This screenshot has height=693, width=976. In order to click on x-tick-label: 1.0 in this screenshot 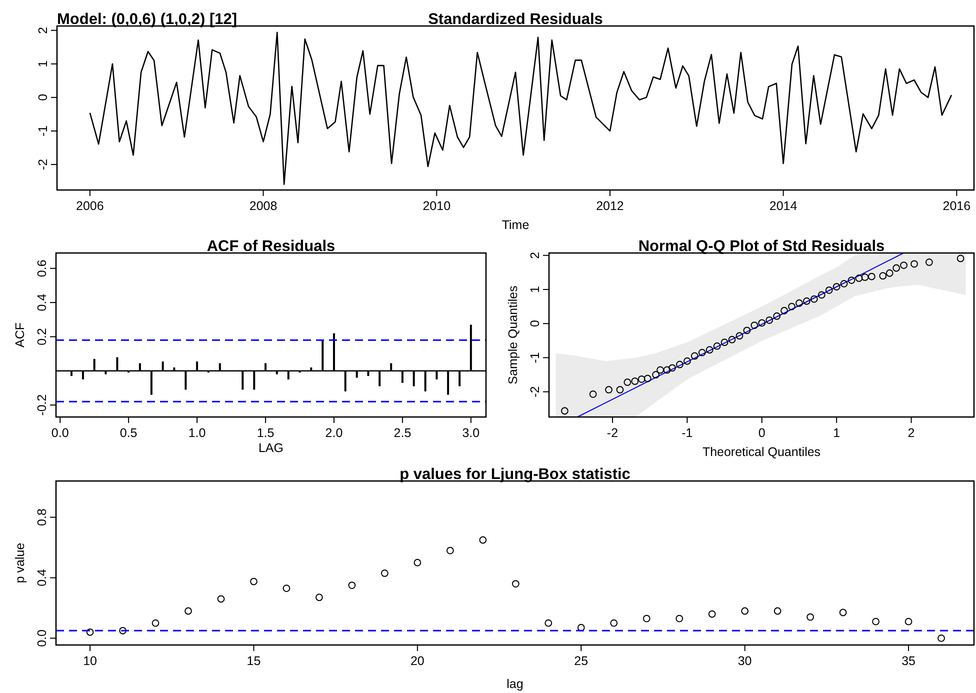, I will do `click(197, 433)`.